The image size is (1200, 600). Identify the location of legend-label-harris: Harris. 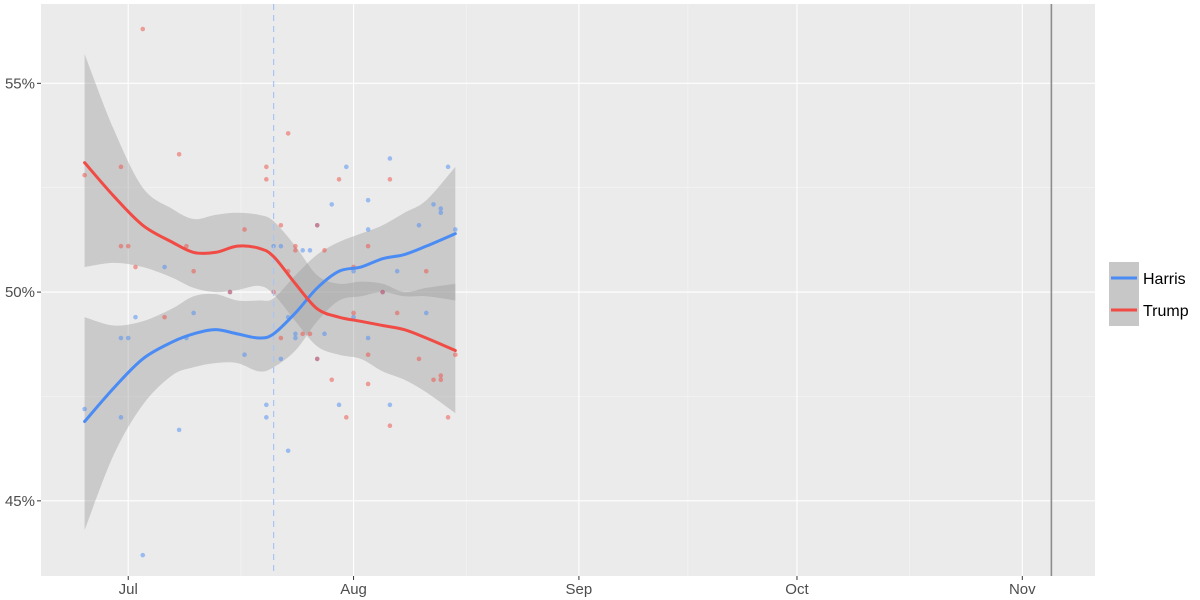
(1164, 279).